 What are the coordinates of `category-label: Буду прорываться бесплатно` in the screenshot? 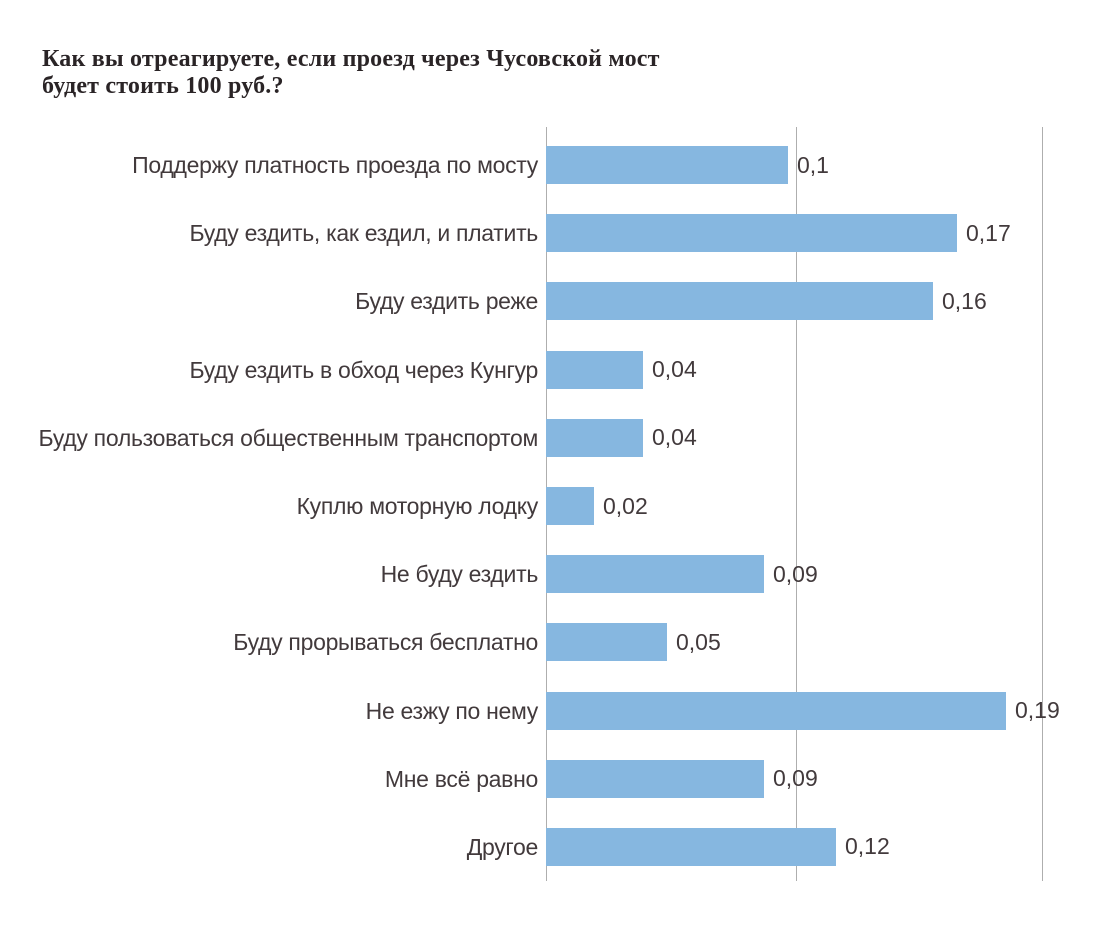 It's located at (385, 642).